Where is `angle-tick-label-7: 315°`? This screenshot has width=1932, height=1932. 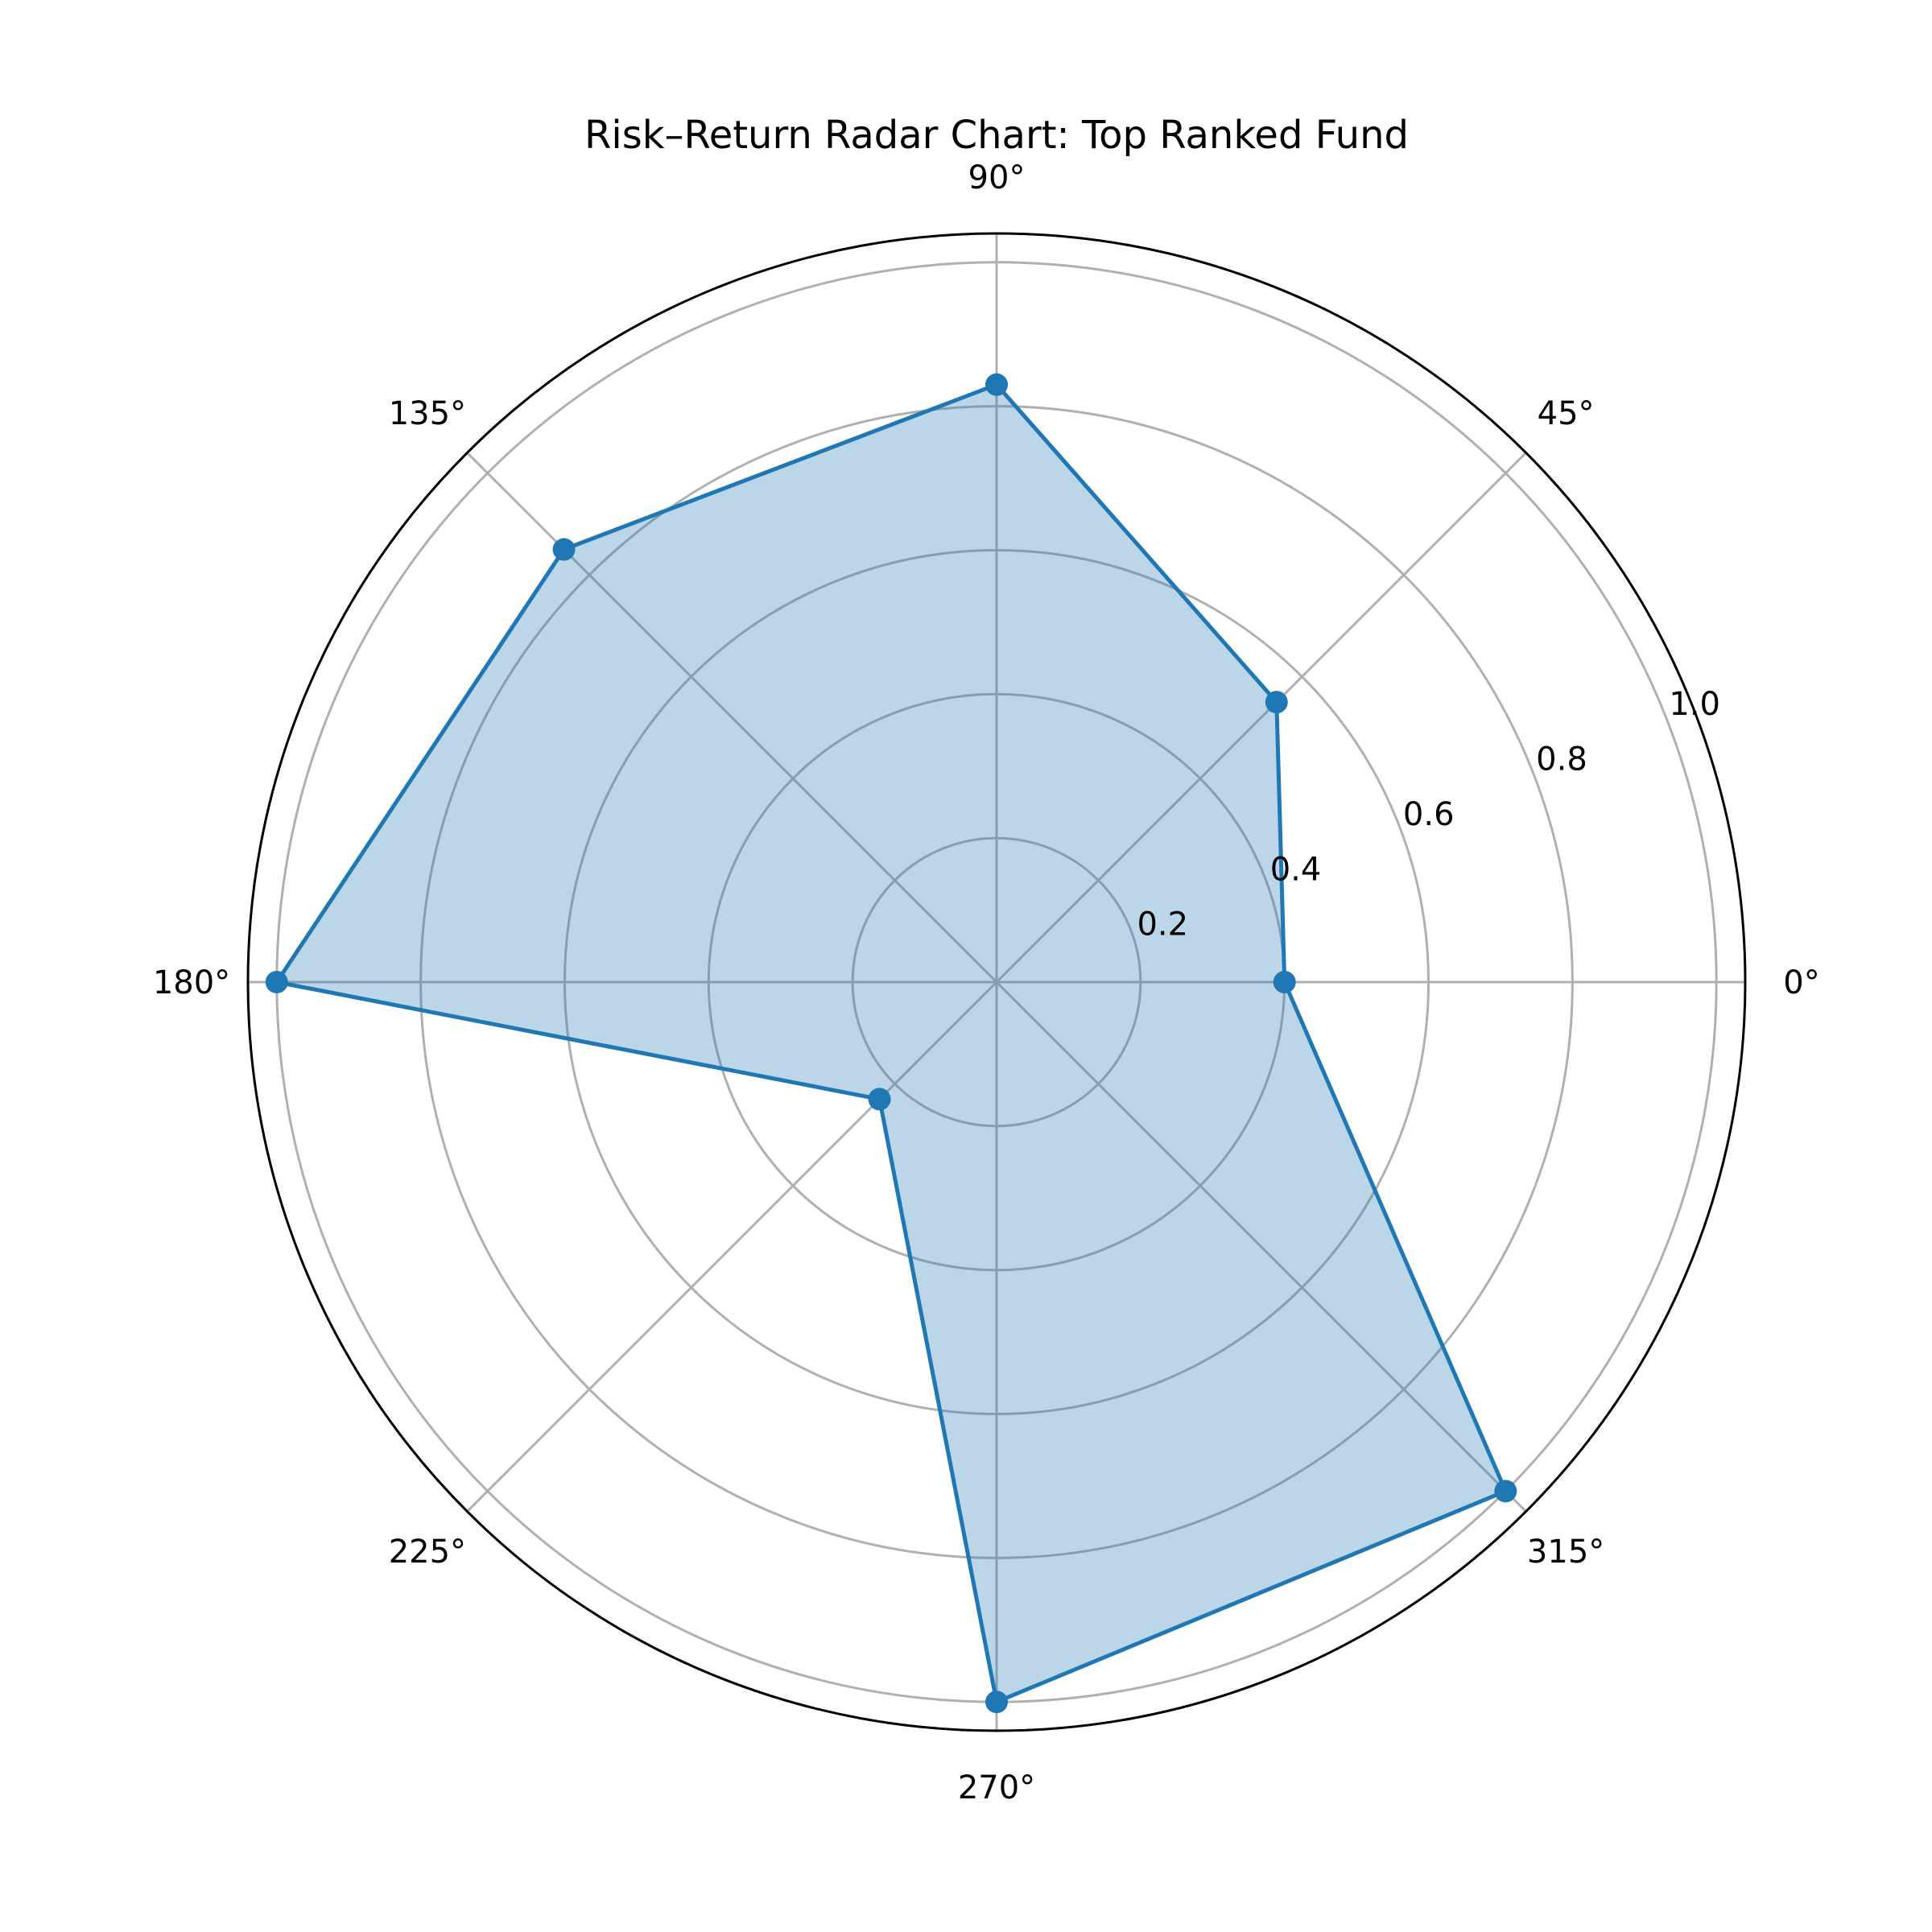
angle-tick-label-7: 315° is located at coordinates (1565, 1552).